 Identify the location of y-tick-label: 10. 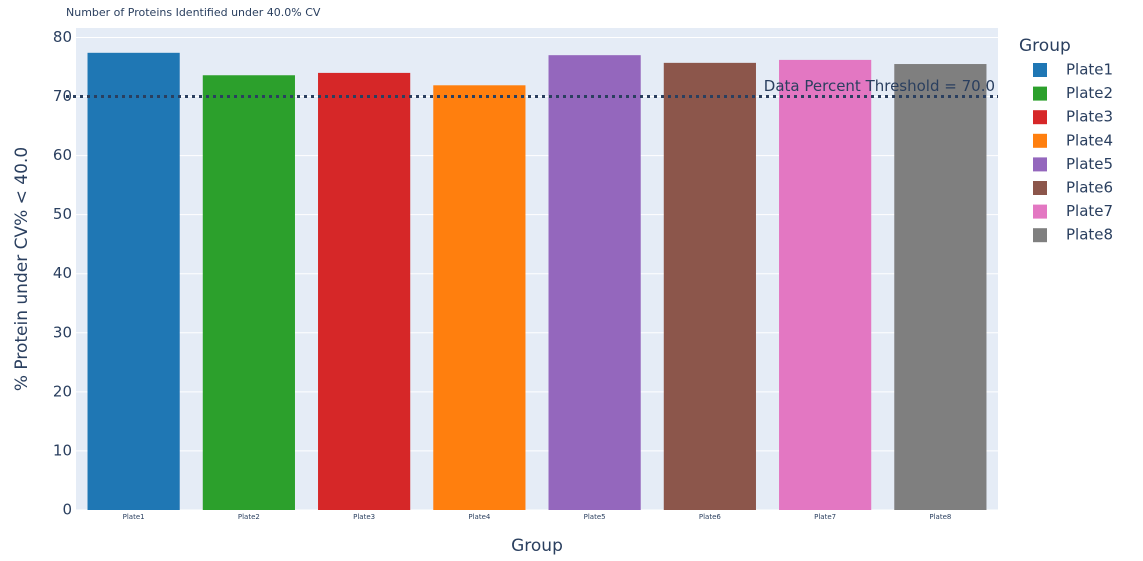
(62, 450).